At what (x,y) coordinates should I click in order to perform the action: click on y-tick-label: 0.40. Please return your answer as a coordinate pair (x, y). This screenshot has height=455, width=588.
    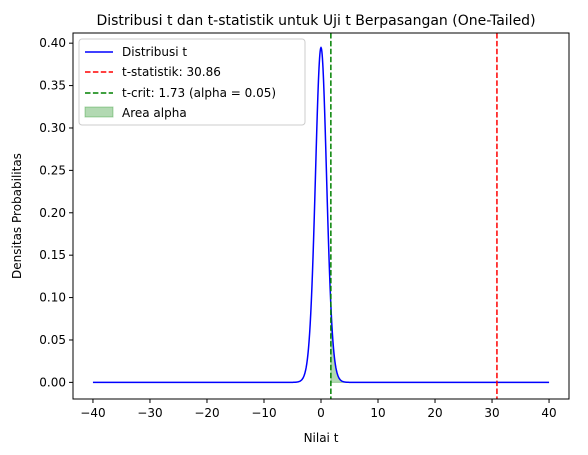
    Looking at the image, I should click on (52, 43).